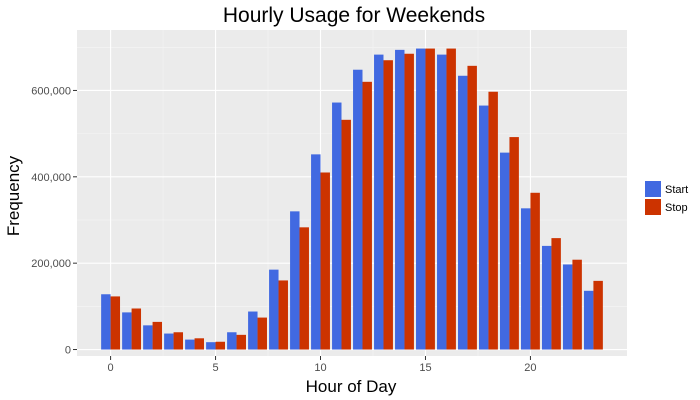  I want to click on x-axis: 0 5 10 15 20, so click(322, 365).